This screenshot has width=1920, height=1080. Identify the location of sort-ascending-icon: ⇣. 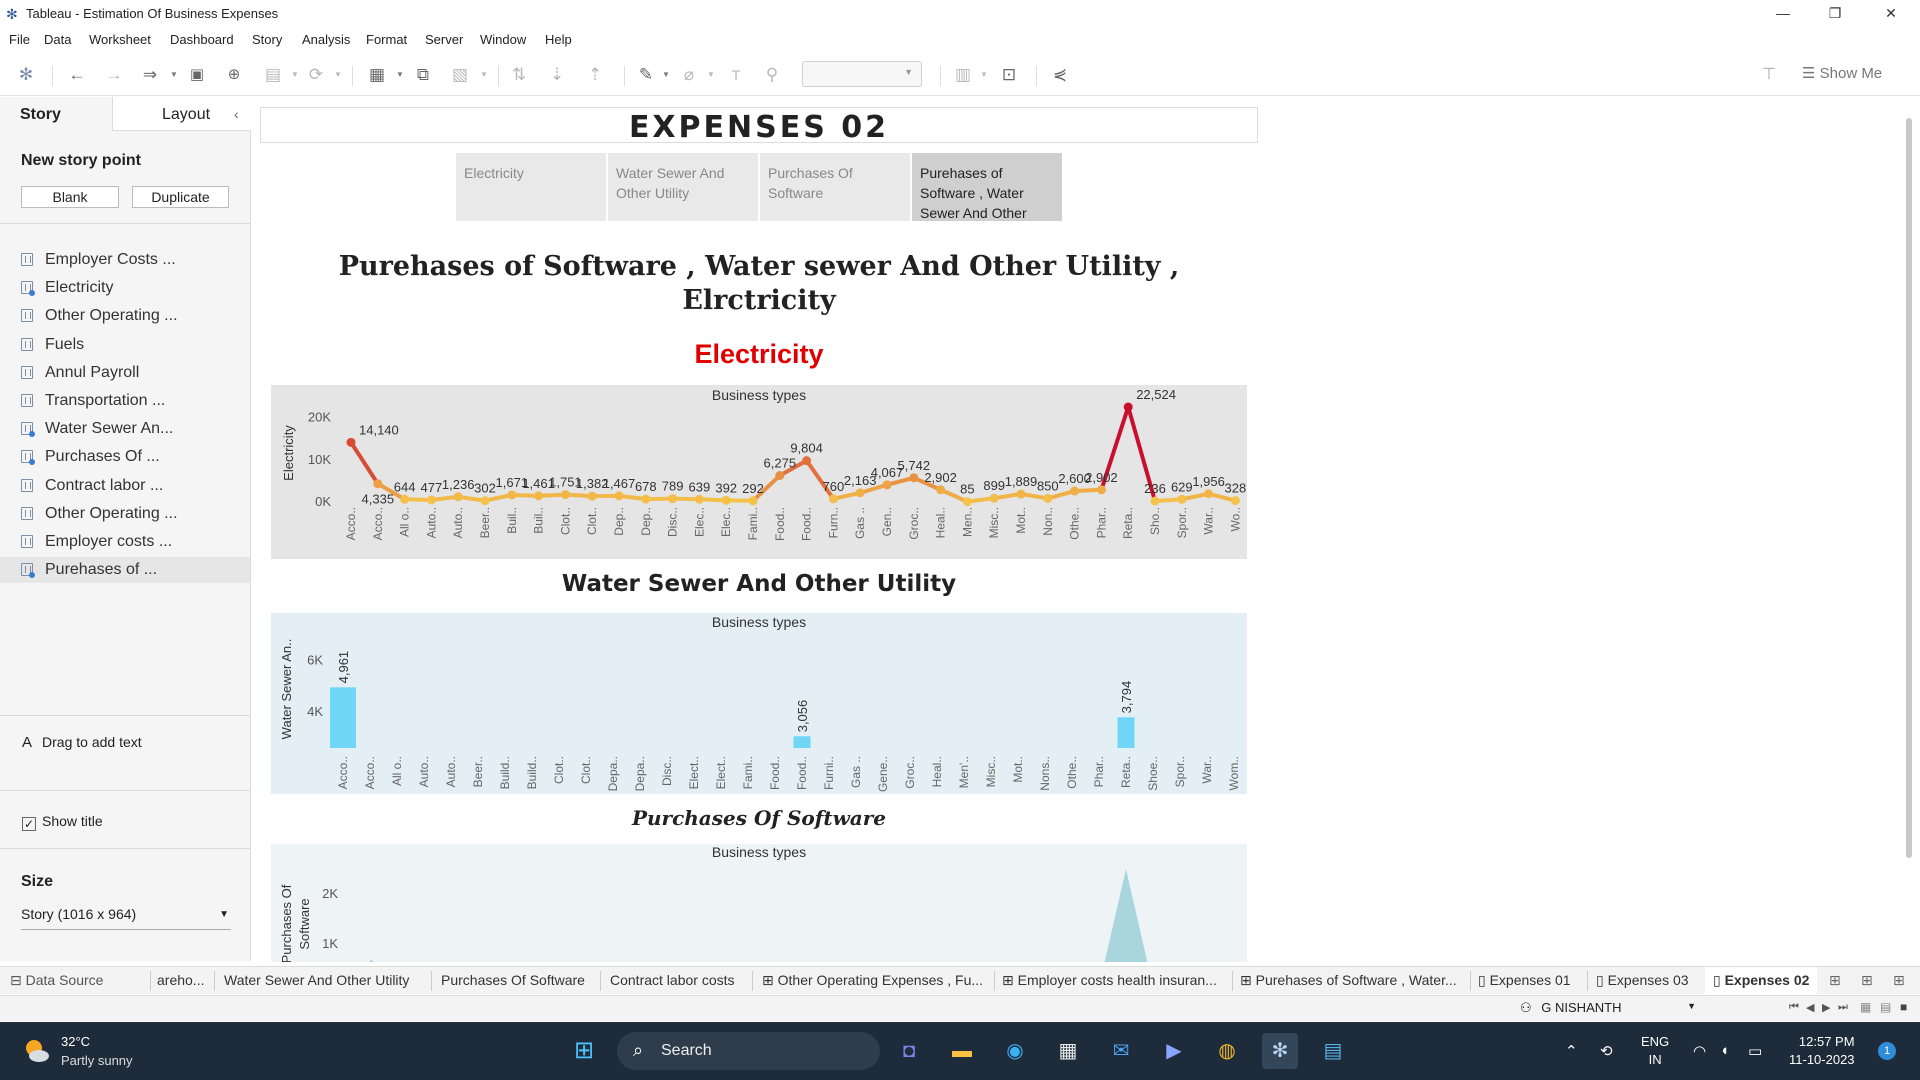
(557, 74).